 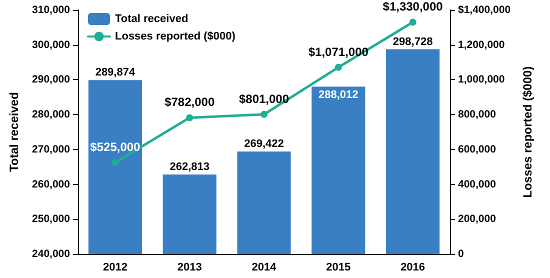 I want to click on y-tick-label: 290,000, so click(x=51, y=80).